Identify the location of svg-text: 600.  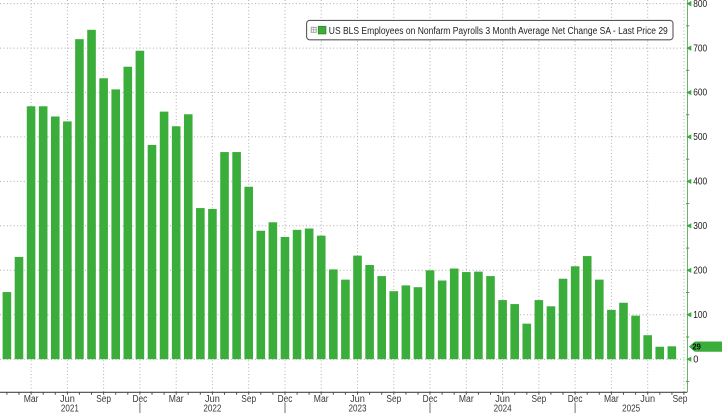
(700, 93).